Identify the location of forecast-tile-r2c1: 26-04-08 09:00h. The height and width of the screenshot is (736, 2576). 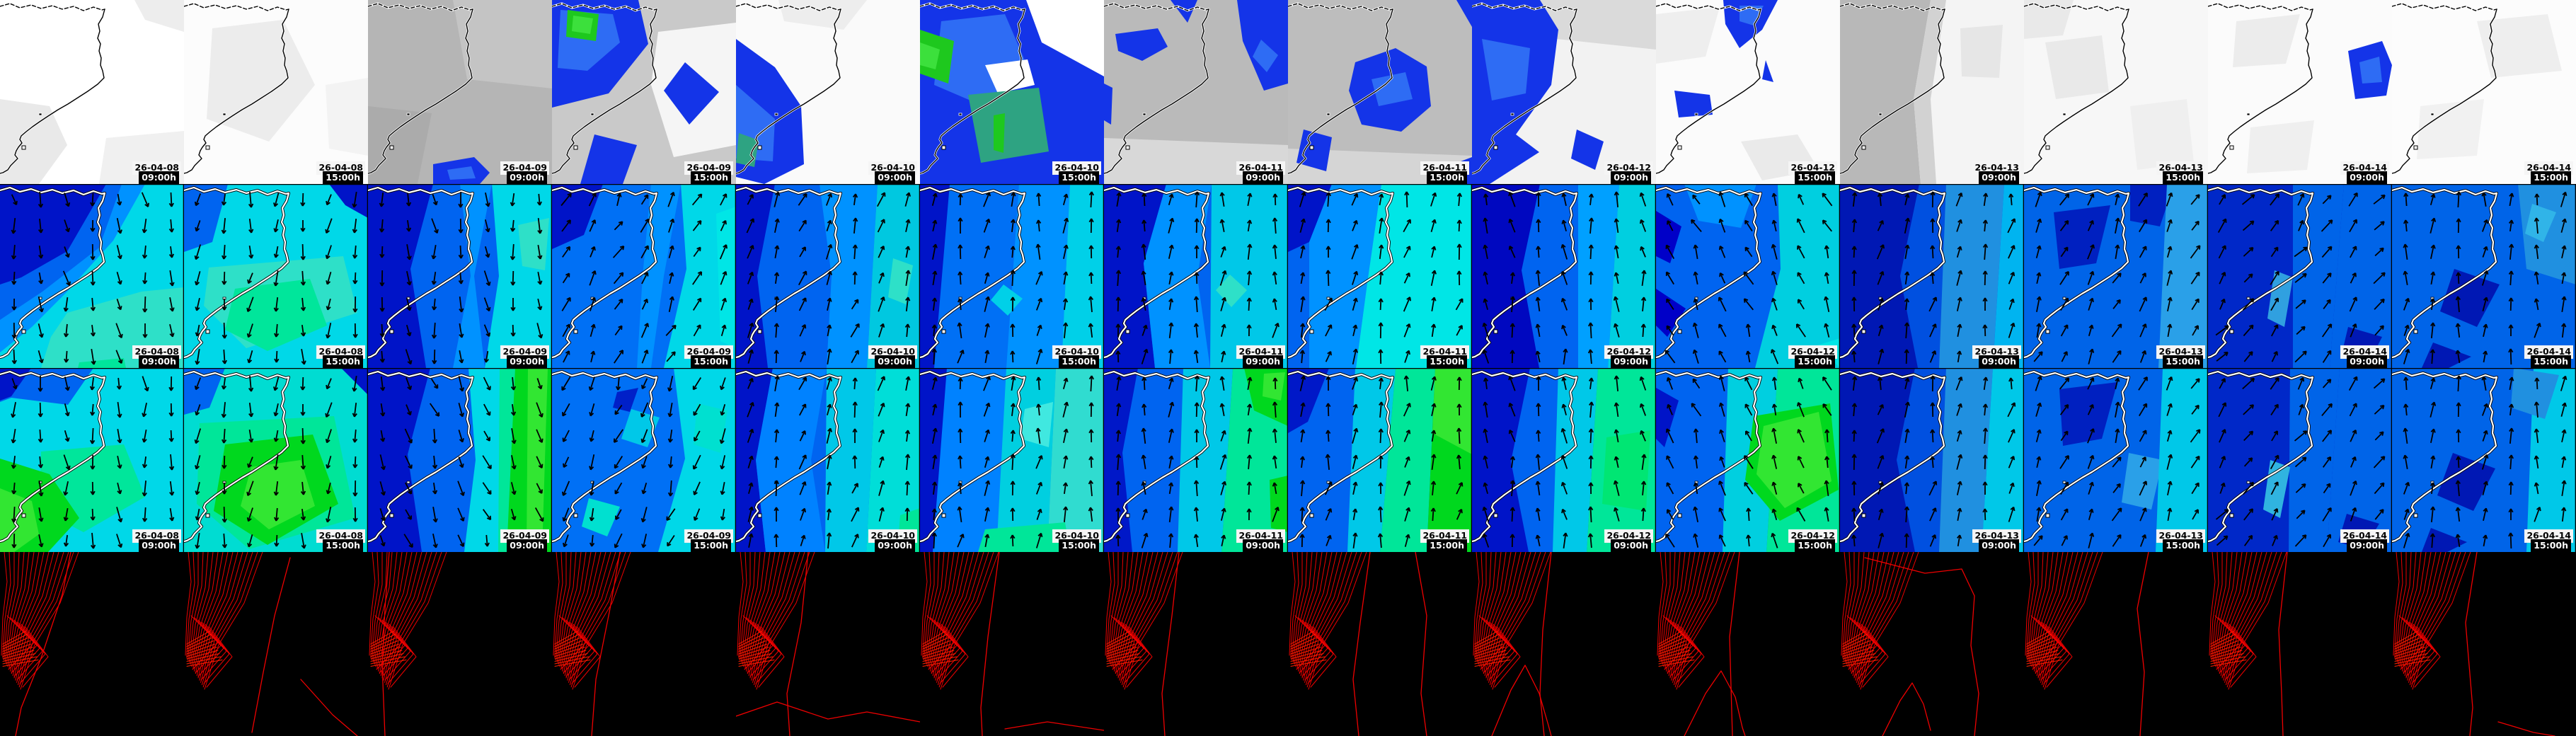
(92, 276).